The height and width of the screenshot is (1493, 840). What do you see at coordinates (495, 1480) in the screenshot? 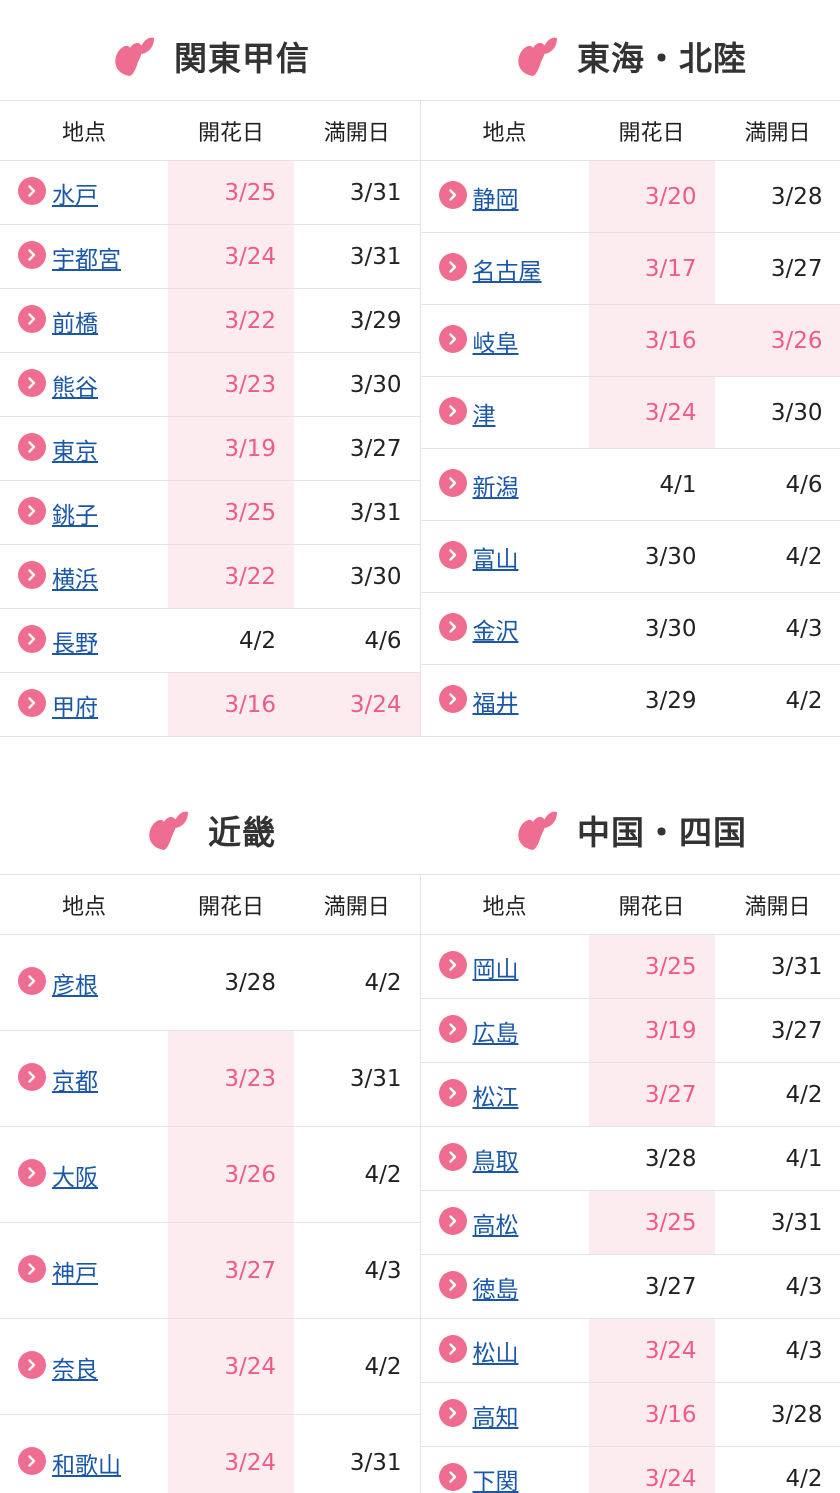
I see `place-name: 下関` at bounding box center [495, 1480].